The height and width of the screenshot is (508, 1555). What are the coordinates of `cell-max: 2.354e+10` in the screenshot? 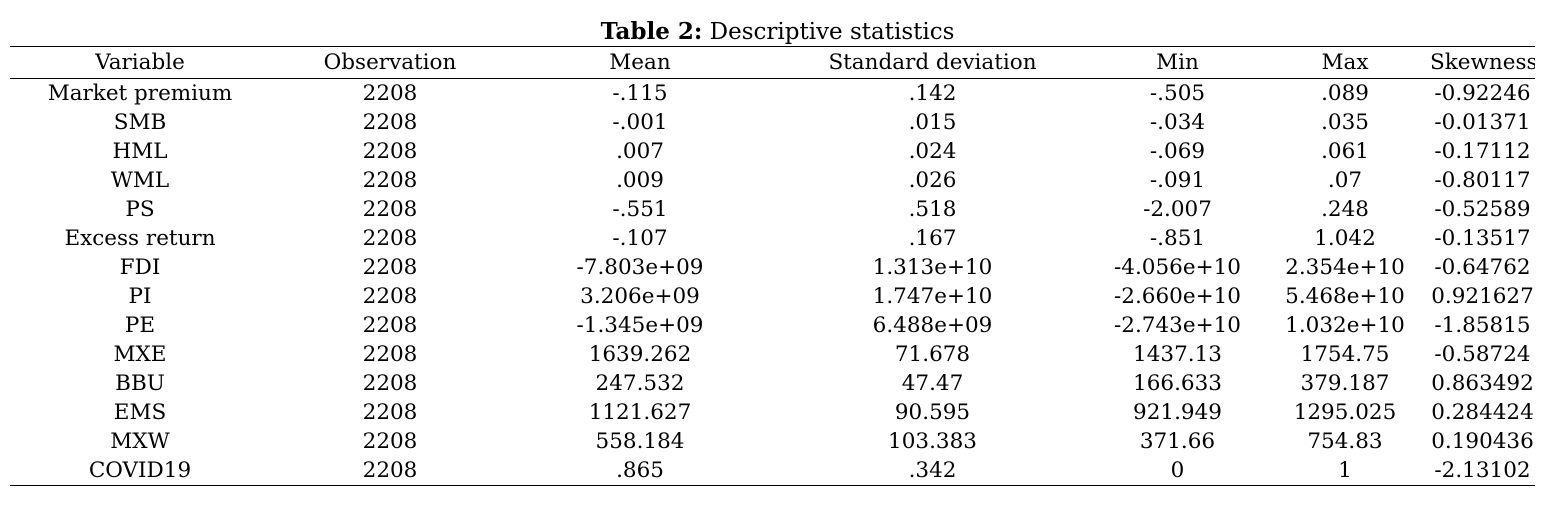 It's located at (1345, 267).